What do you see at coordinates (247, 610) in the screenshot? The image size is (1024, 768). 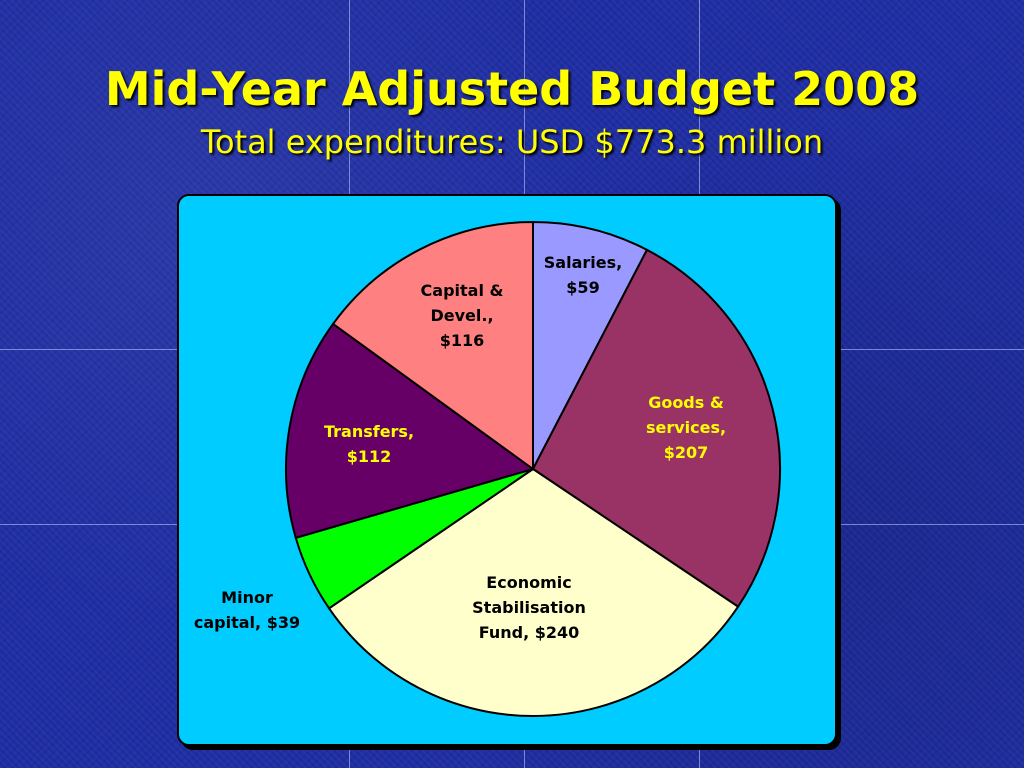 I see `slice-label: Minor capital, $39` at bounding box center [247, 610].